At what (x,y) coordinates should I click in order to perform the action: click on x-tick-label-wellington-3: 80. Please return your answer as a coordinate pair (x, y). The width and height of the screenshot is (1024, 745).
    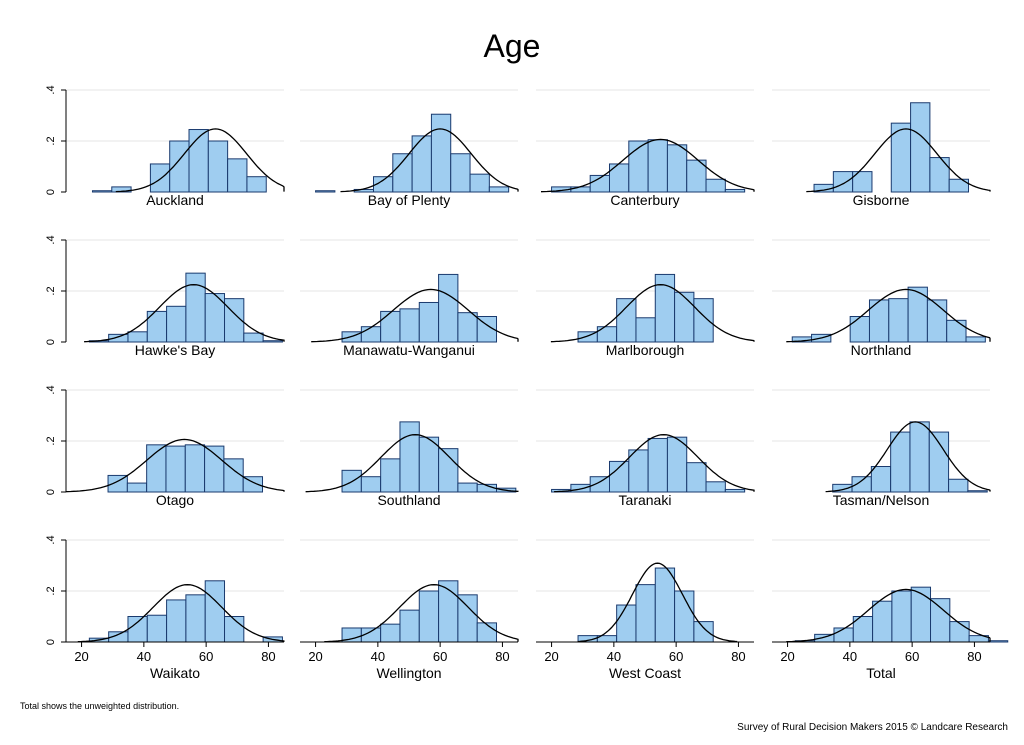
    Looking at the image, I should click on (502, 656).